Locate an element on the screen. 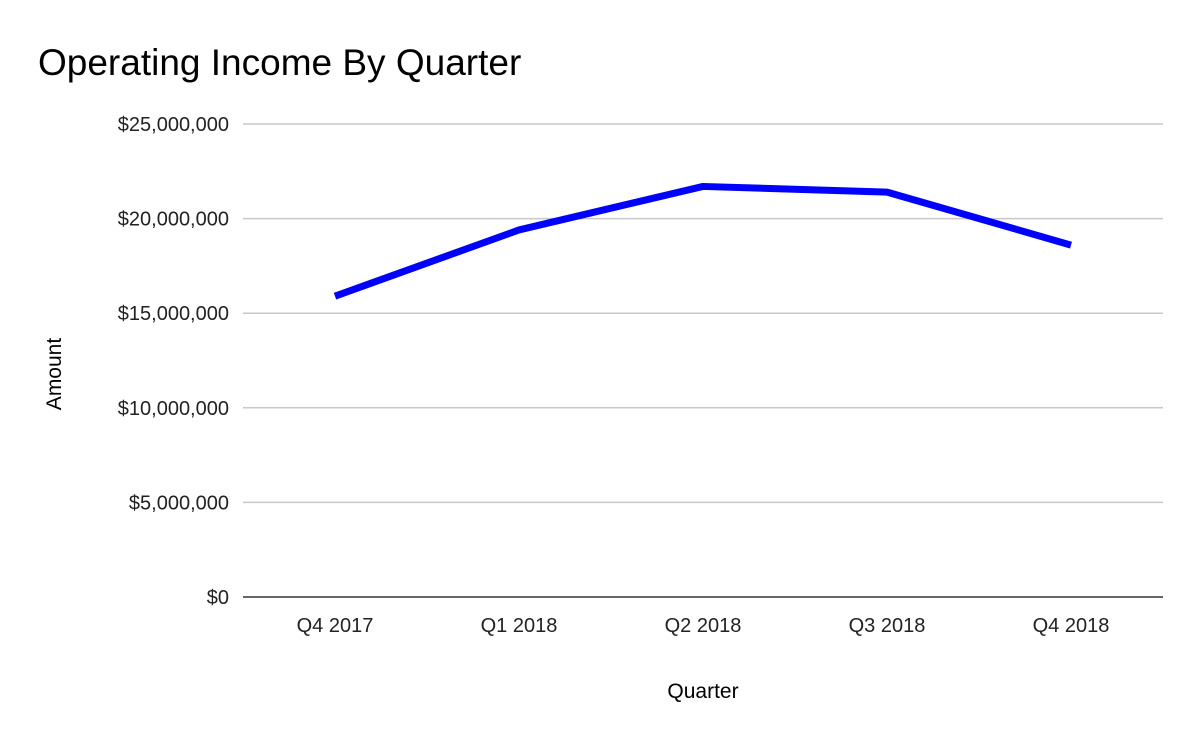  x-tick-label: Q1 2018 is located at coordinates (519, 626).